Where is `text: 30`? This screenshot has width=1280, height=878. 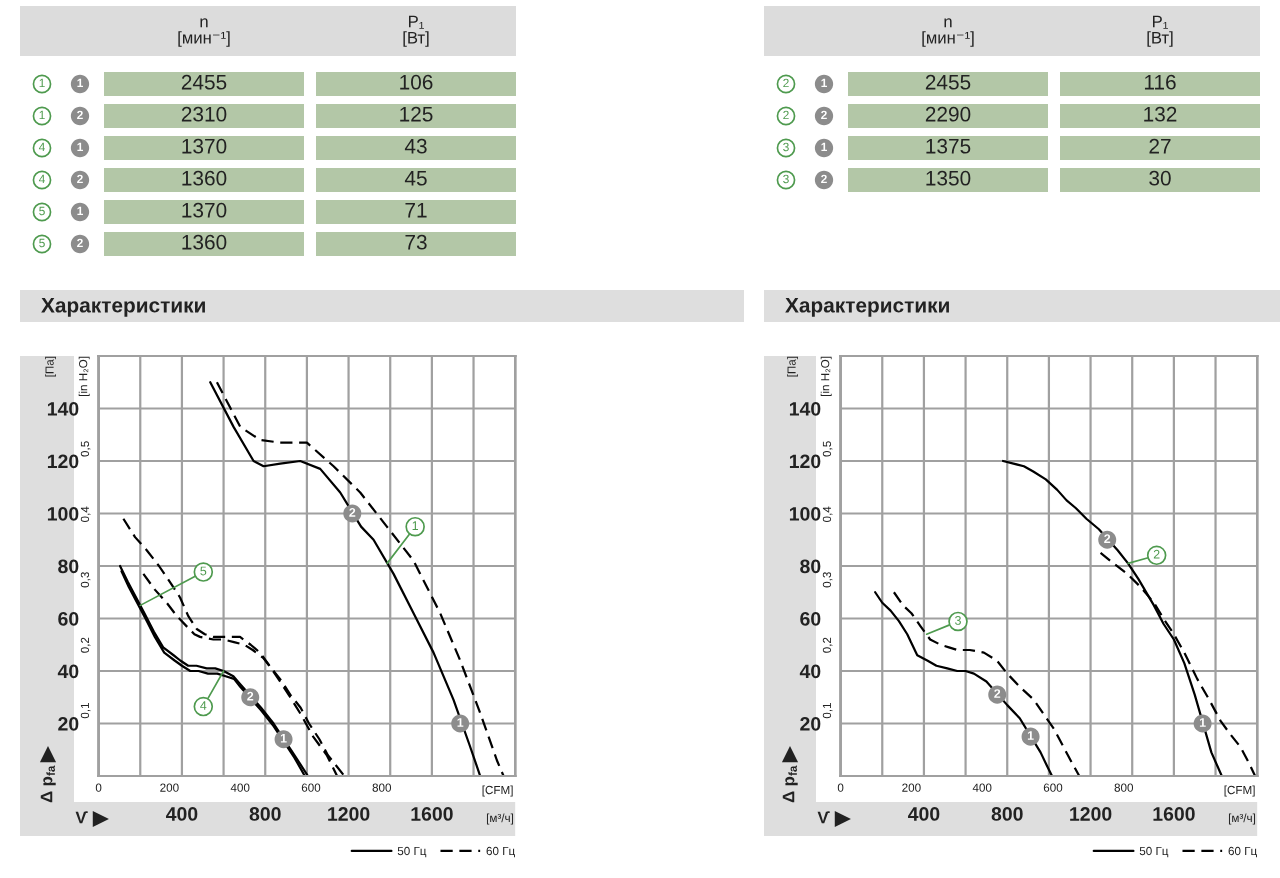 text: 30 is located at coordinates (1160, 178).